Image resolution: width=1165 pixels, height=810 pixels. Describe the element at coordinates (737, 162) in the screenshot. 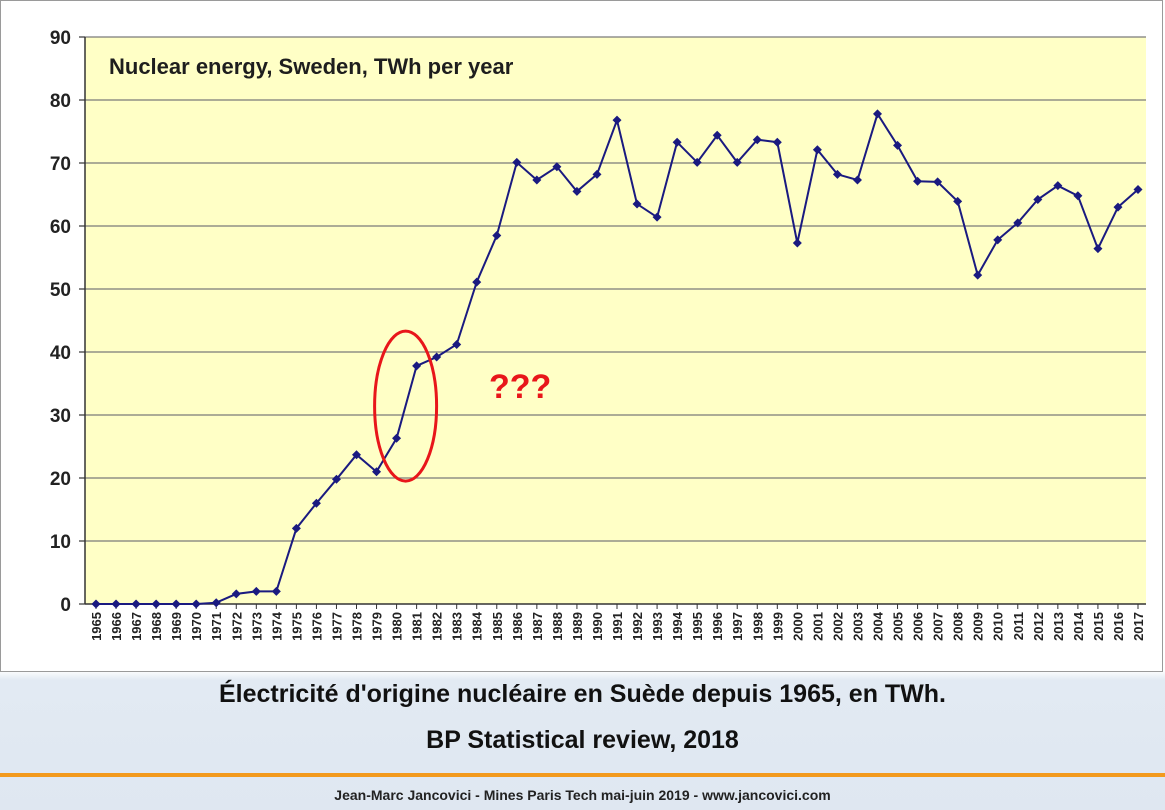

I see `data-point-1997` at that location.